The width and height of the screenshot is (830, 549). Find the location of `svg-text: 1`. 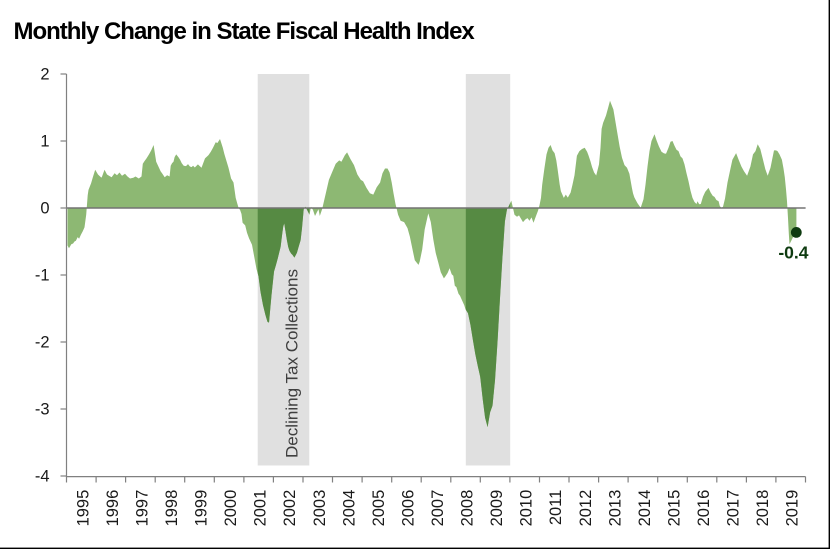

svg-text: 1 is located at coordinates (44, 142).